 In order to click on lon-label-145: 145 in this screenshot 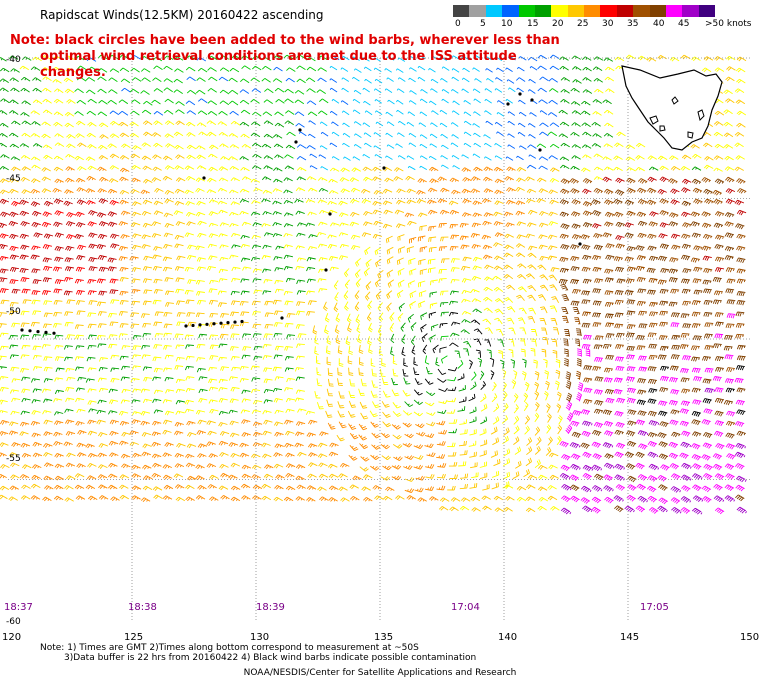, I will do `click(629, 637)`.